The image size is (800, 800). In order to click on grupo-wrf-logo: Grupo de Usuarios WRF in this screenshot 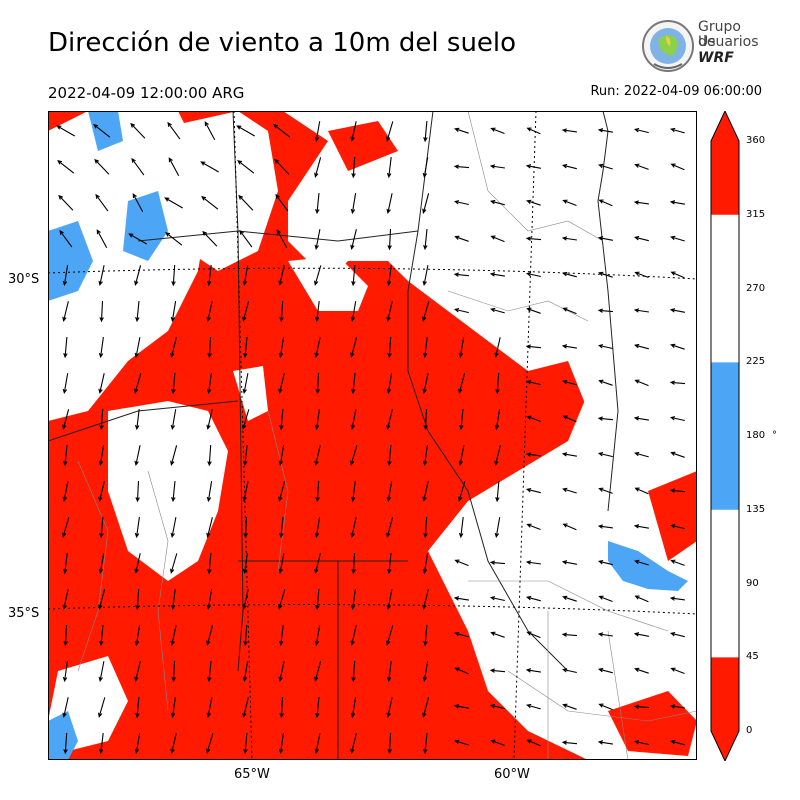, I will do `click(700, 46)`.